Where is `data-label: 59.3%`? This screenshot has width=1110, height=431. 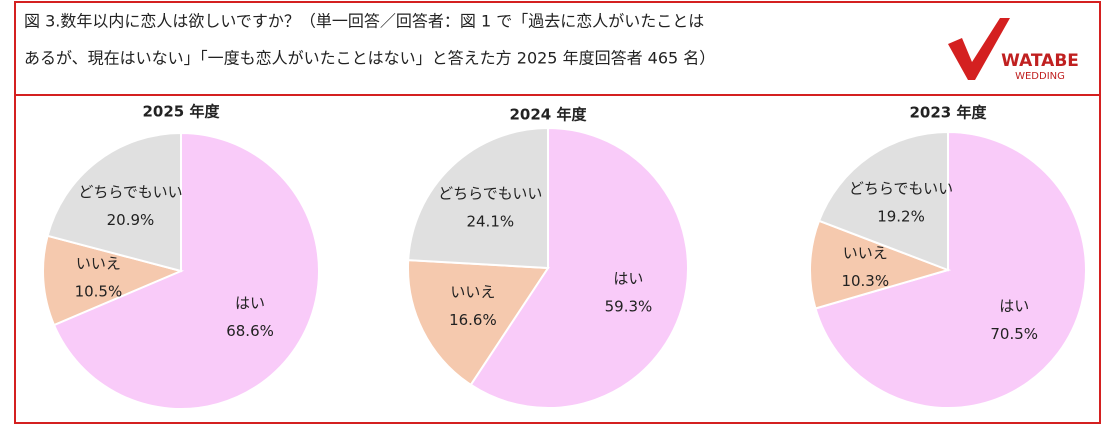
data-label: 59.3% is located at coordinates (629, 307).